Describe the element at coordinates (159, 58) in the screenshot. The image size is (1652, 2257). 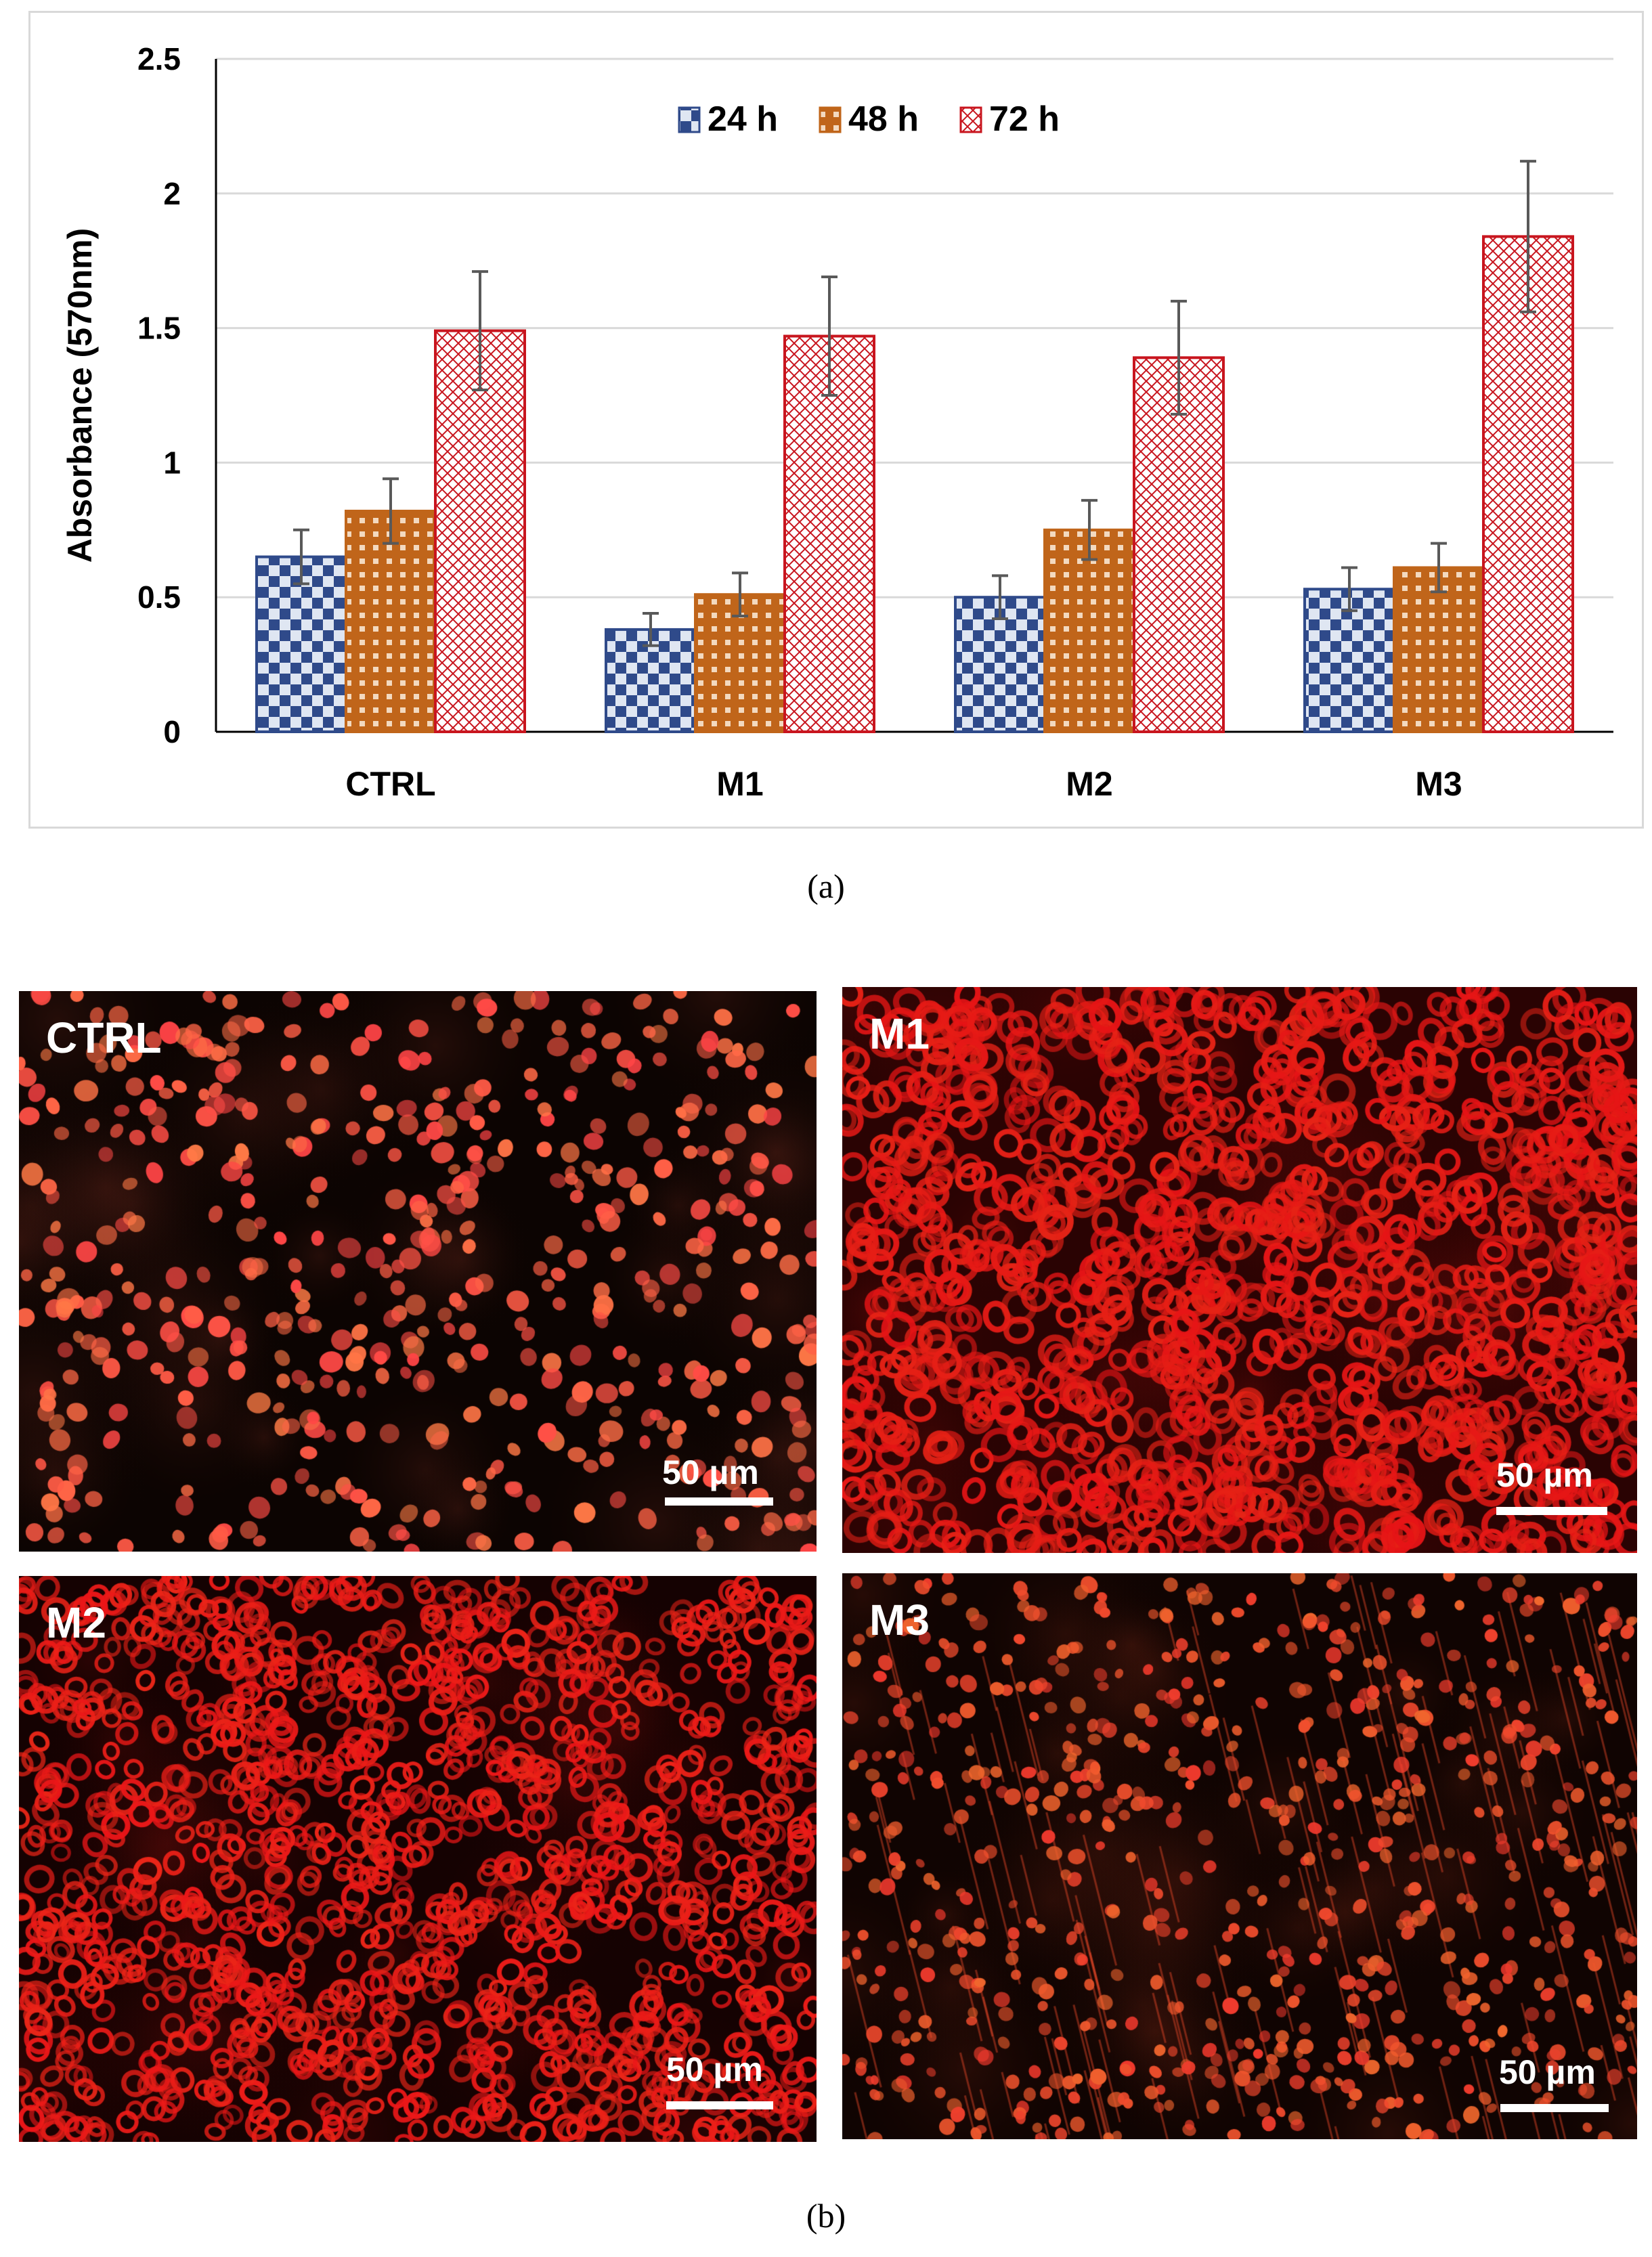
I see `y-tick-label: 2.5` at that location.